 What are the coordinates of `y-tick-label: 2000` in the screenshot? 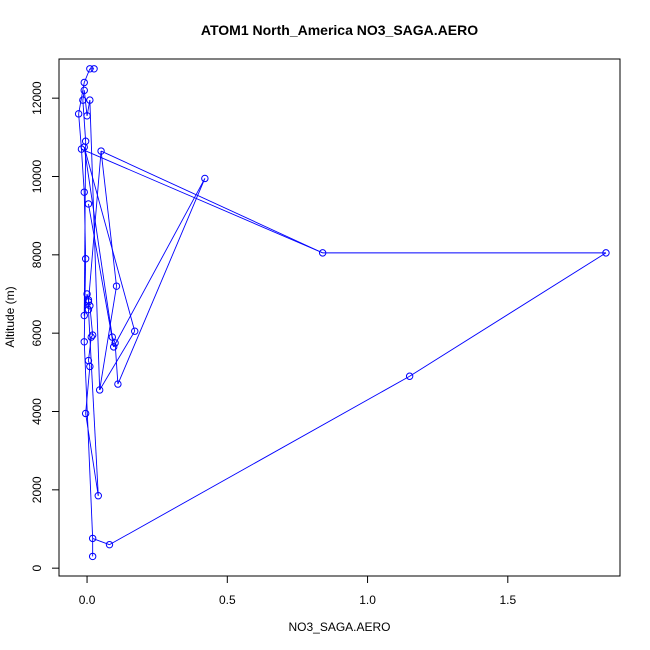 It's located at (37, 489).